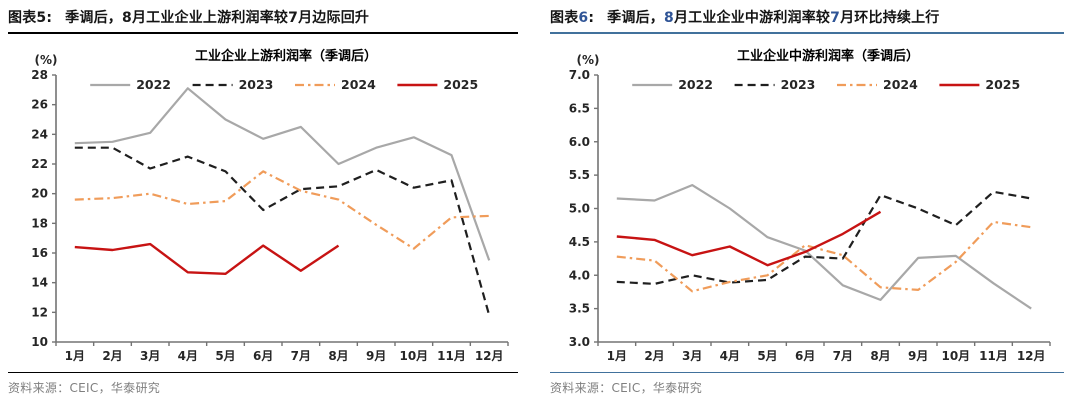  I want to click on y-tick-label: 3.0, so click(579, 342).